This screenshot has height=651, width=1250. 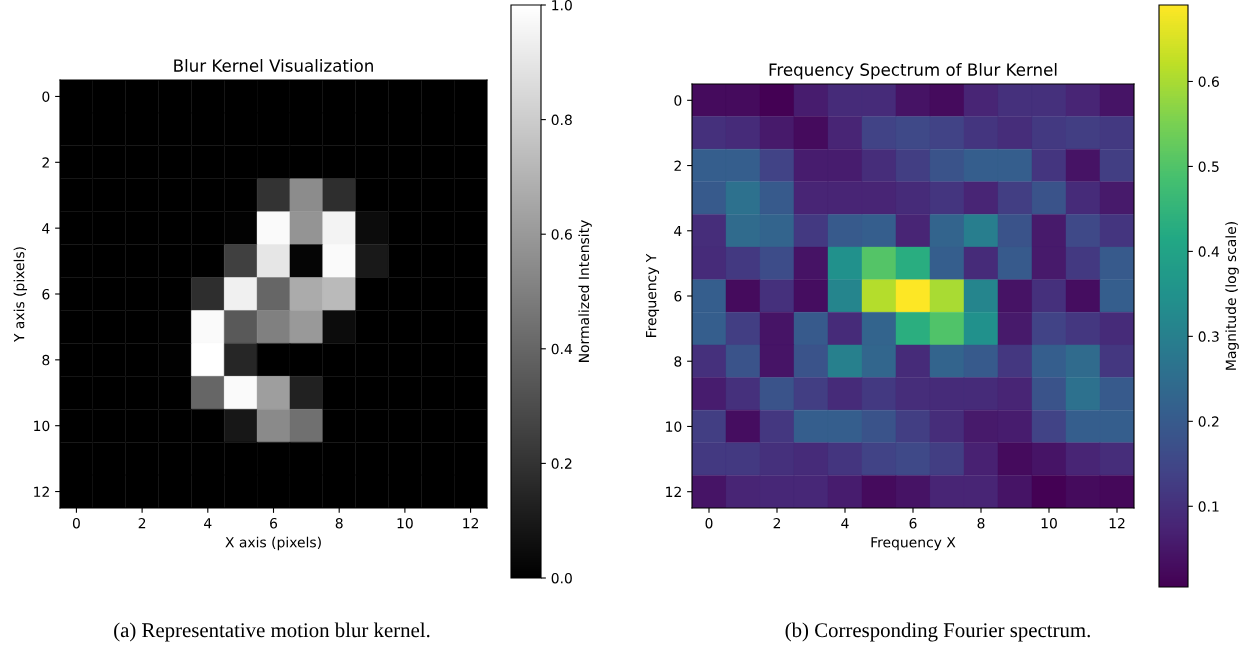 What do you see at coordinates (561, 120) in the screenshot?
I see `color-bar-label: 0.8` at bounding box center [561, 120].